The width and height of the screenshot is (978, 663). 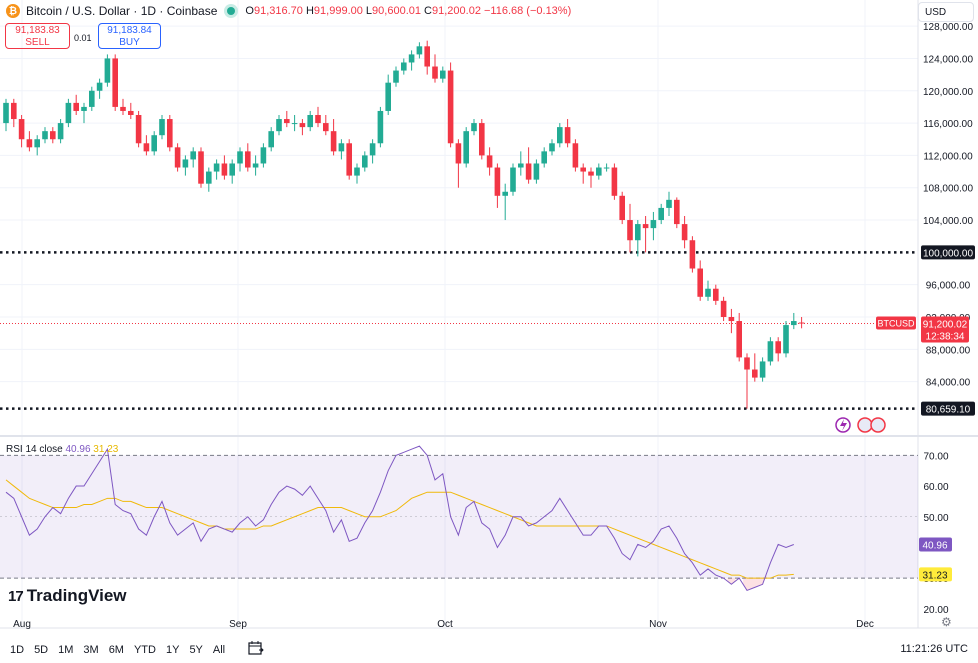 I want to click on range-1d: 1D, so click(x=17, y=649).